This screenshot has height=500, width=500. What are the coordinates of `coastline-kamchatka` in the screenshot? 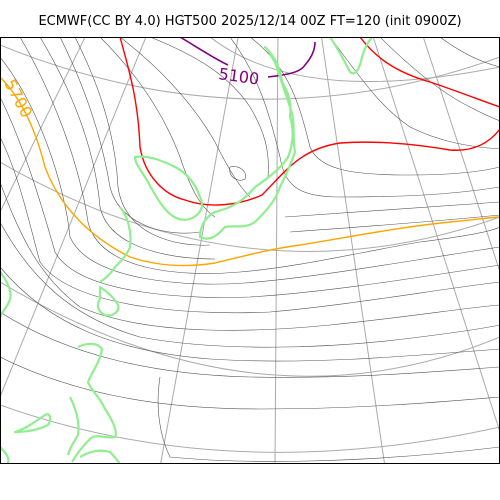 It's located at (247, 142).